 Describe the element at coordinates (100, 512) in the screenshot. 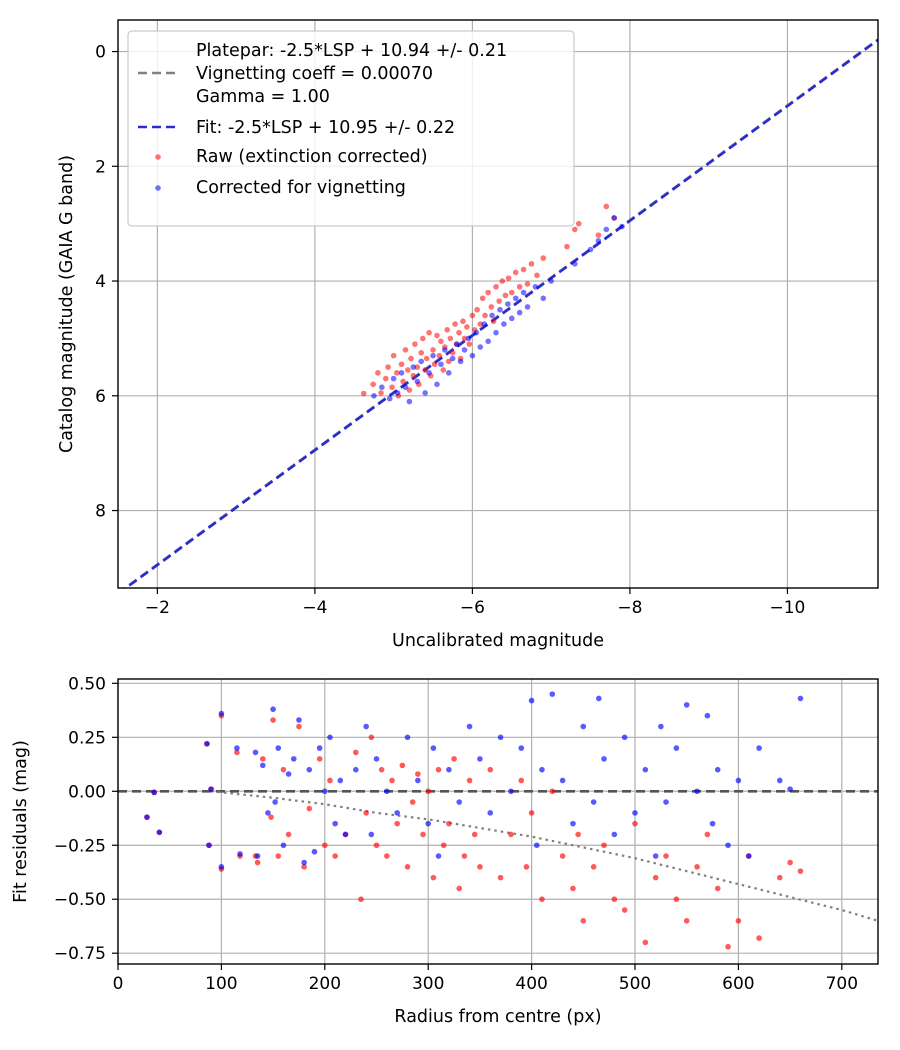

I see `y-tick-label: 8` at that location.